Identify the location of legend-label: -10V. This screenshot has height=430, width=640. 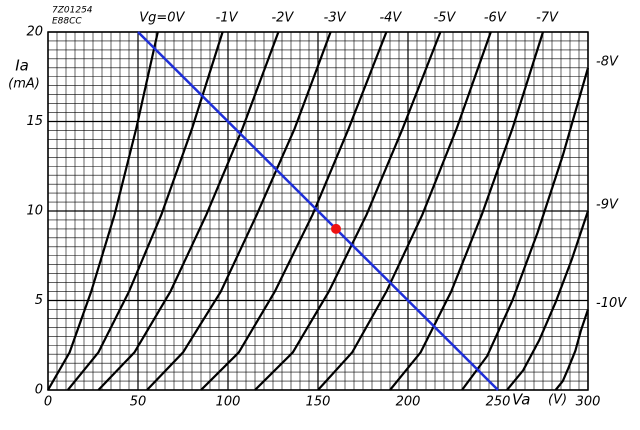
(611, 303).